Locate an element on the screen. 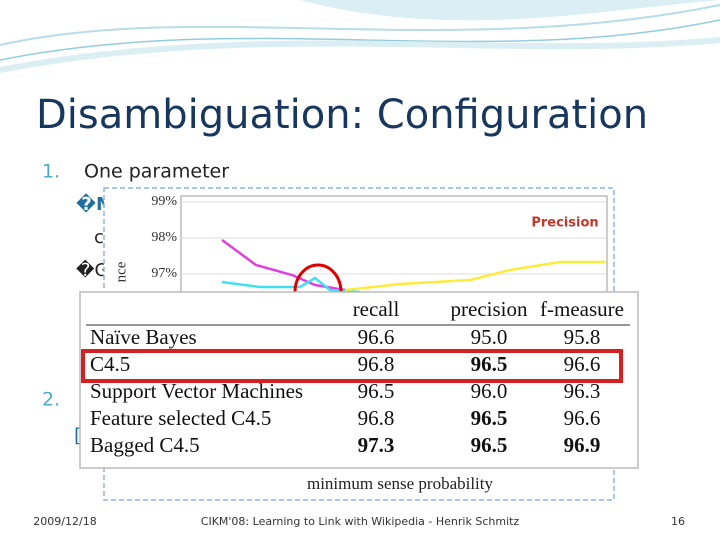  x-axis-label: minimum sense probability is located at coordinates (400, 483).